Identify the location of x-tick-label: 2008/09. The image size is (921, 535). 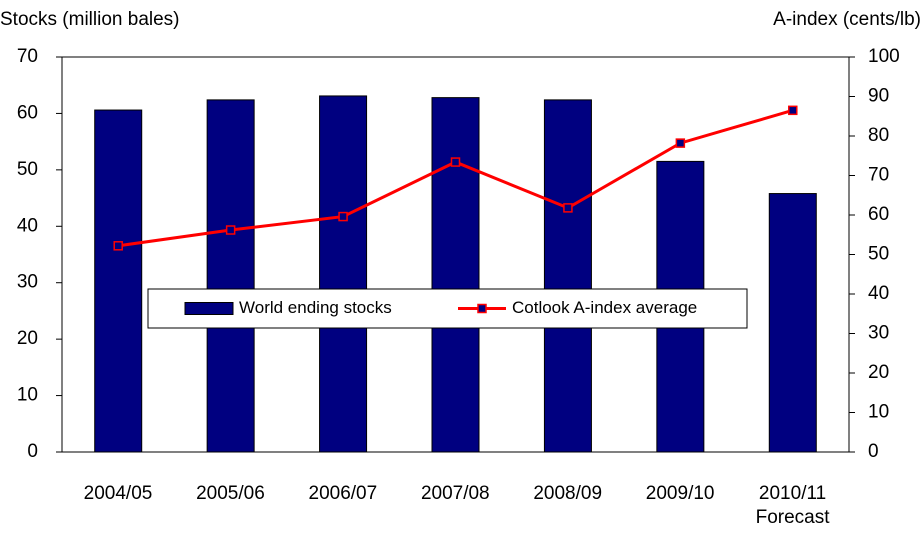
(568, 493).